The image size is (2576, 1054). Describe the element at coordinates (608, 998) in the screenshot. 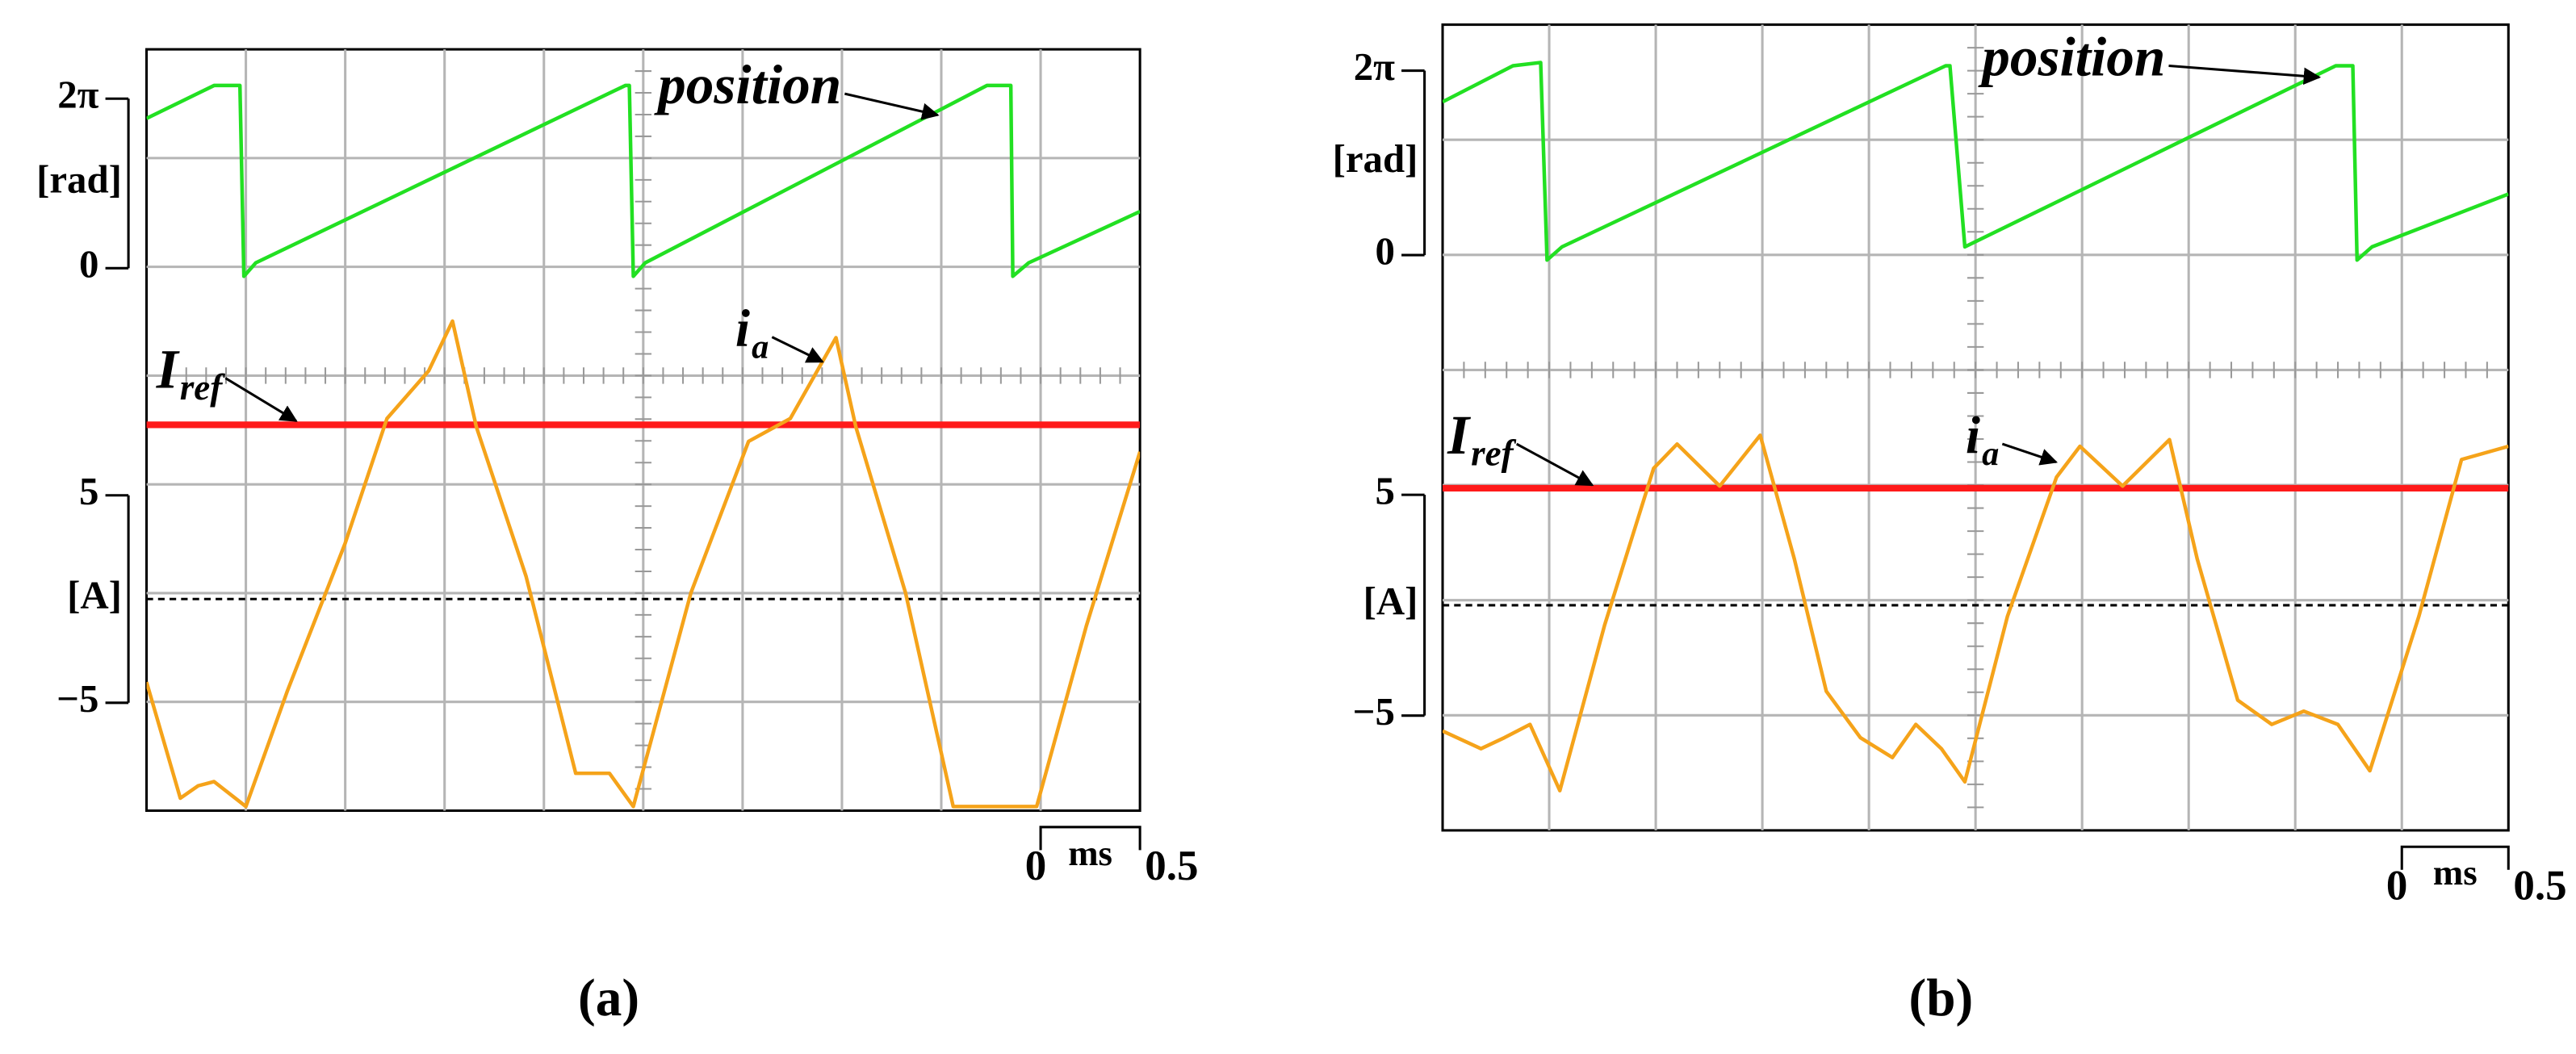

I see `panel-label: (a)` at that location.